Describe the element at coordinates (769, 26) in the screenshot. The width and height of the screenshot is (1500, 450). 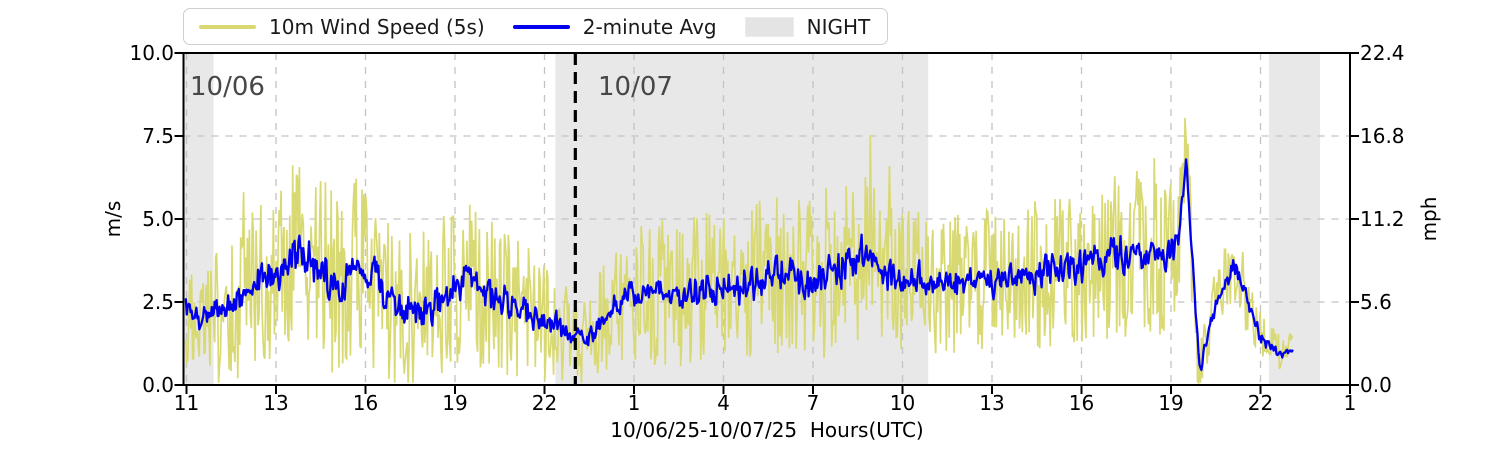
I see `night-patch-swatch-icon` at that location.